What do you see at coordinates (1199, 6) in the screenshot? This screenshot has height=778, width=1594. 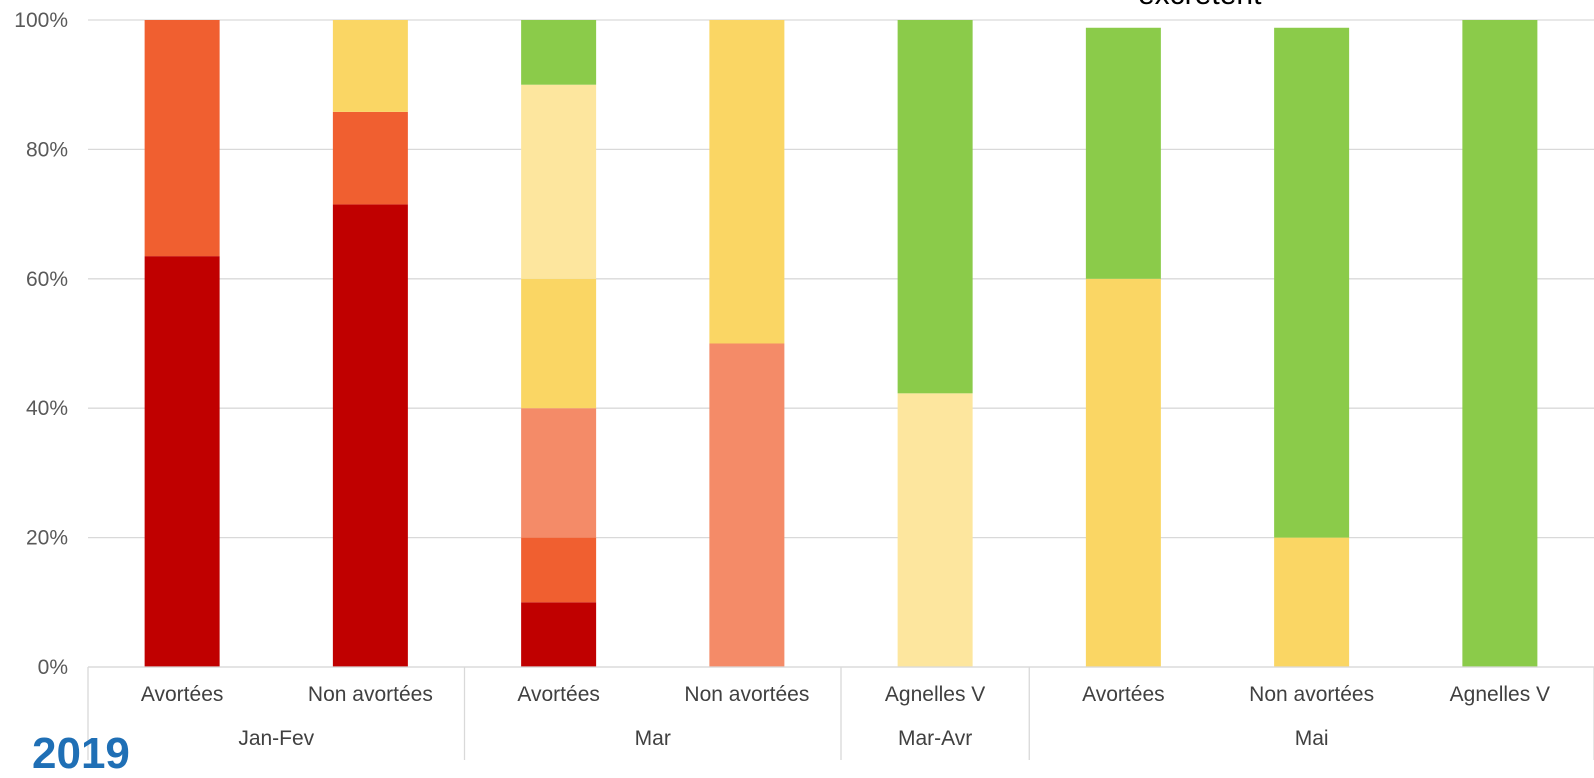 I see `chart-title-fragment: excrétent` at bounding box center [1199, 6].